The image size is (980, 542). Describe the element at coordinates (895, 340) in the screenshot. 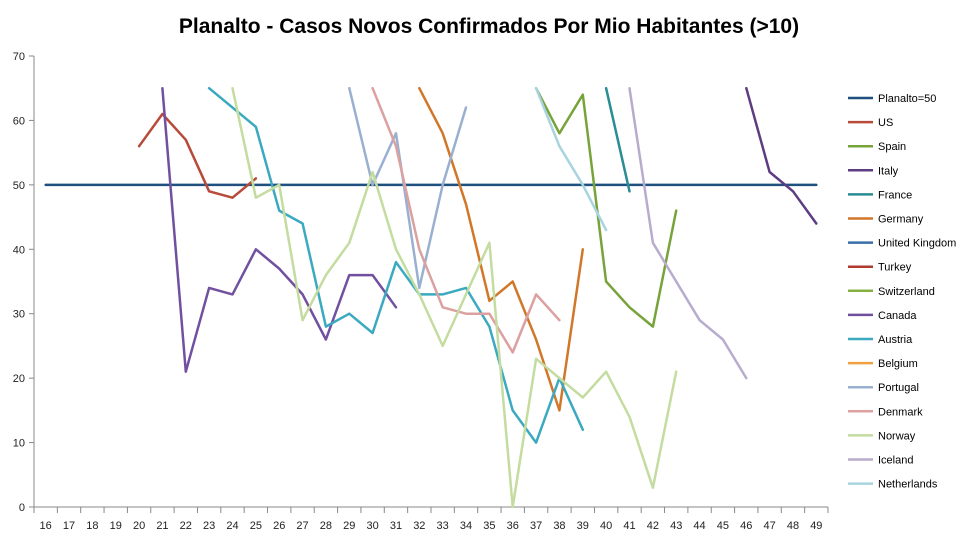

I see `legend-label: Austria` at that location.